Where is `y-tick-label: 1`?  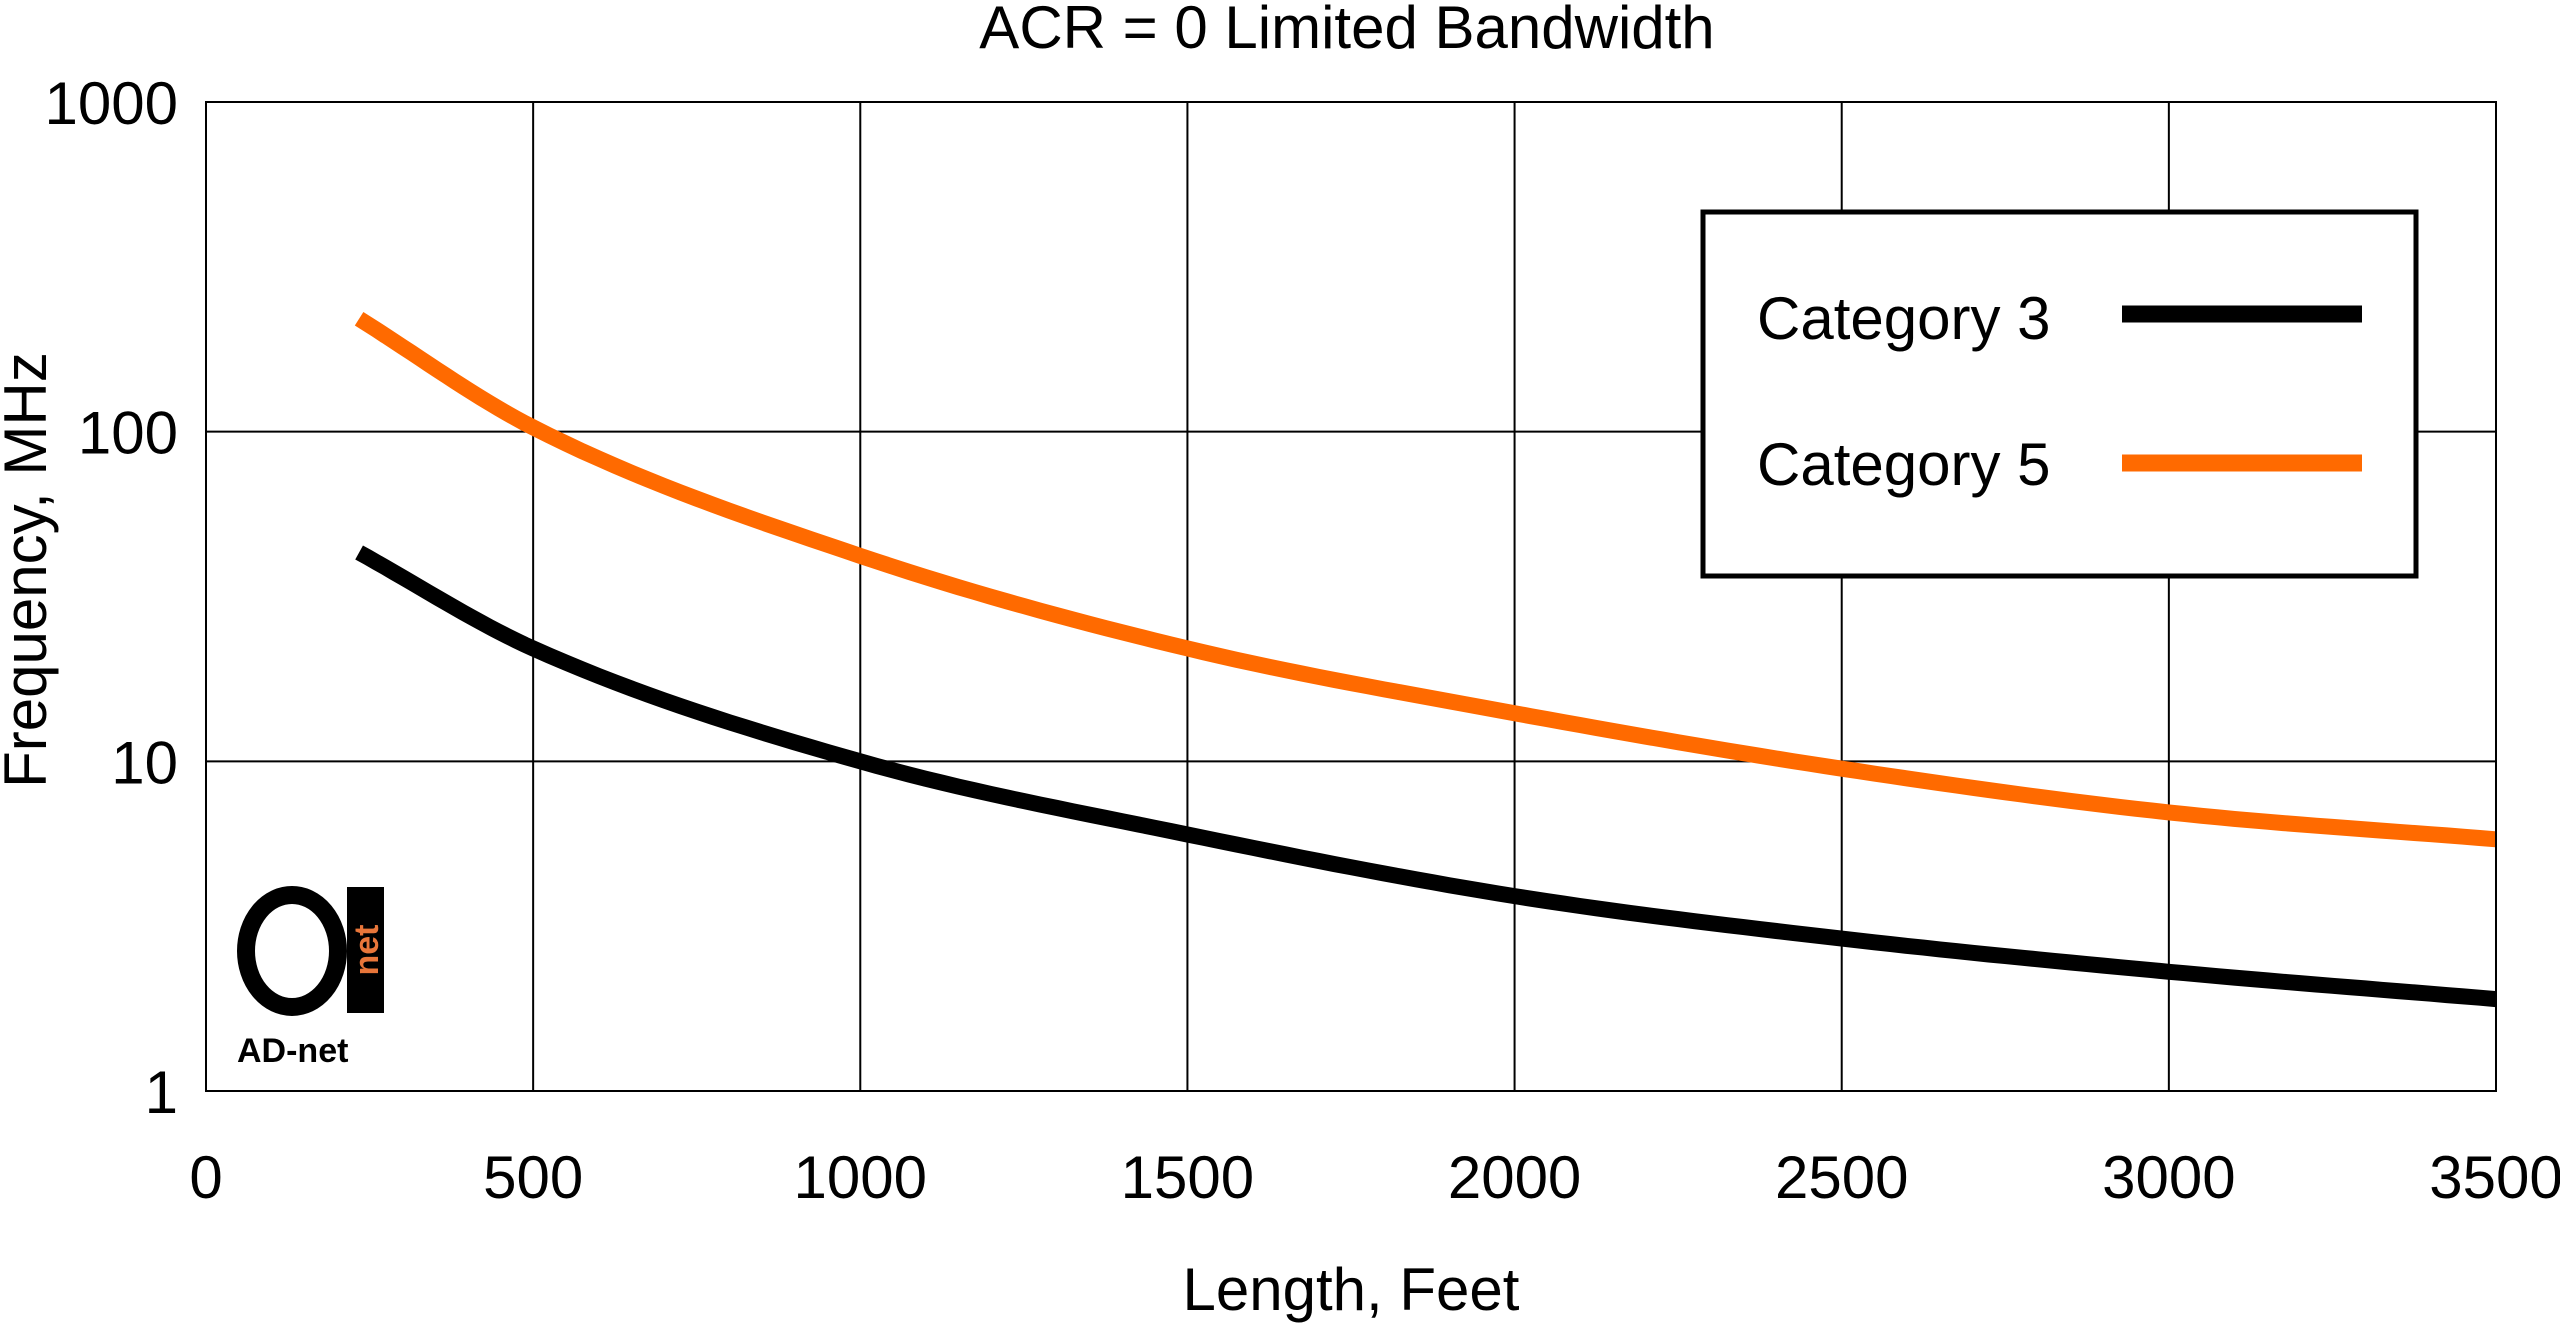 y-tick-label: 1 is located at coordinates (161, 1092).